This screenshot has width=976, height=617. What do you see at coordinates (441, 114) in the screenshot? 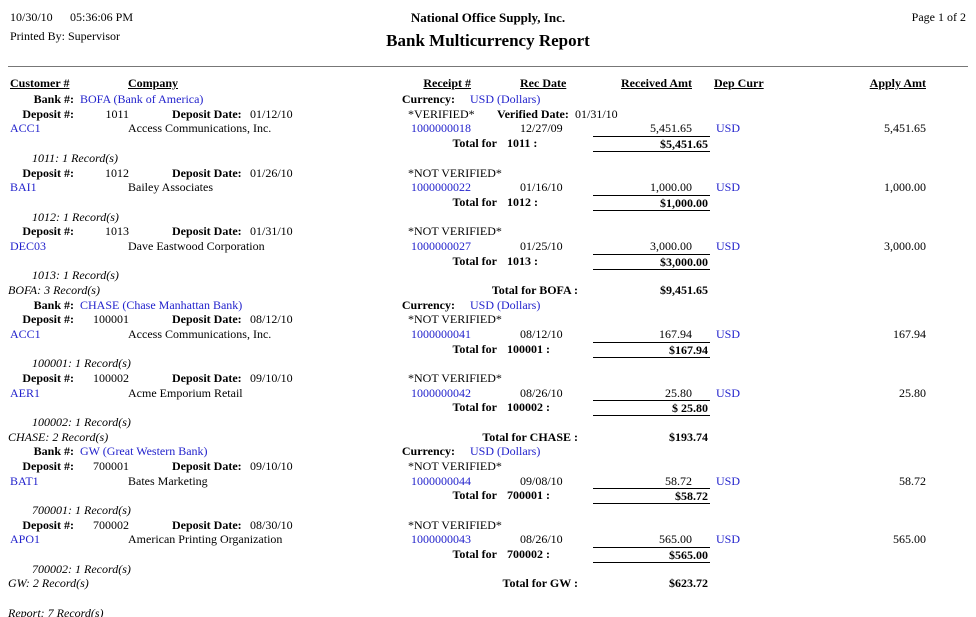
I see `verify-status: *VERIFIED*` at bounding box center [441, 114].